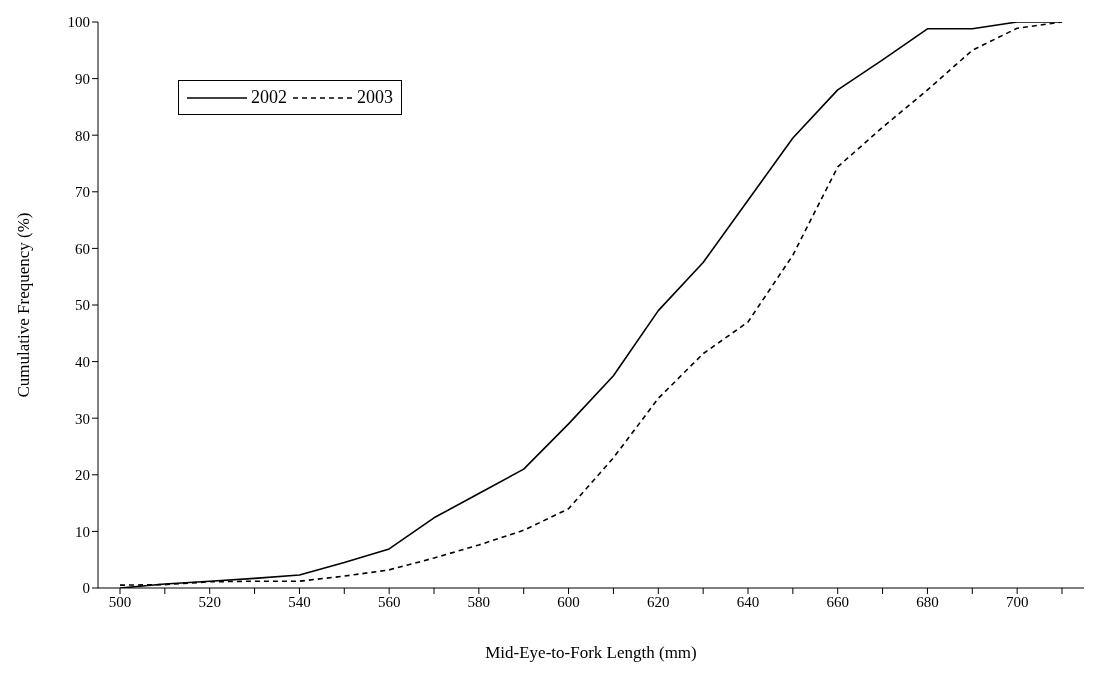 Image resolution: width=1094 pixels, height=679 pixels. What do you see at coordinates (82, 531) in the screenshot?
I see `y-tick-label: 10` at bounding box center [82, 531].